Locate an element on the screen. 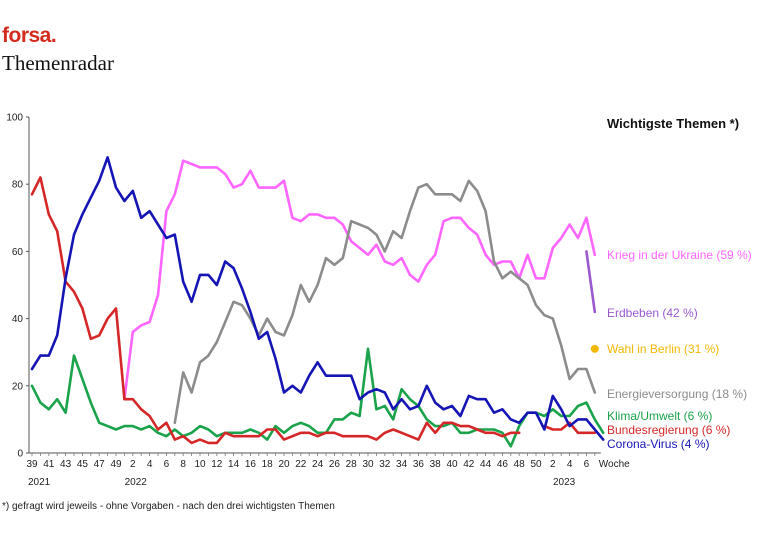 The width and height of the screenshot is (782, 540). x-tick-label: 36 is located at coordinates (419, 464).